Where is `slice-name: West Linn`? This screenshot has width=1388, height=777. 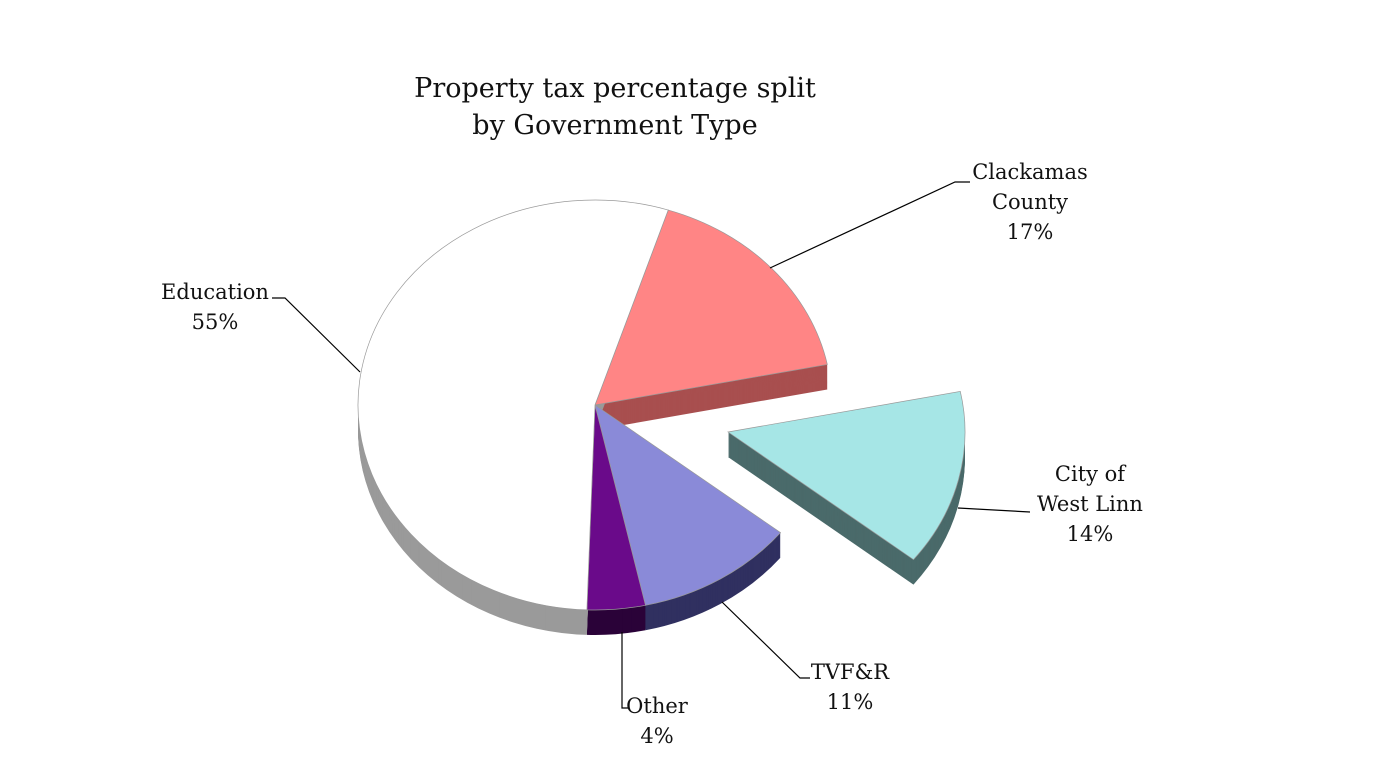 slice-name: West Linn is located at coordinates (1090, 504).